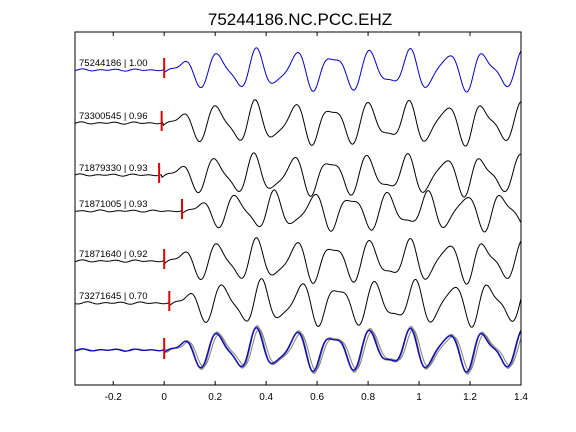  I want to click on x-tick-label: 0.4, so click(266, 397).